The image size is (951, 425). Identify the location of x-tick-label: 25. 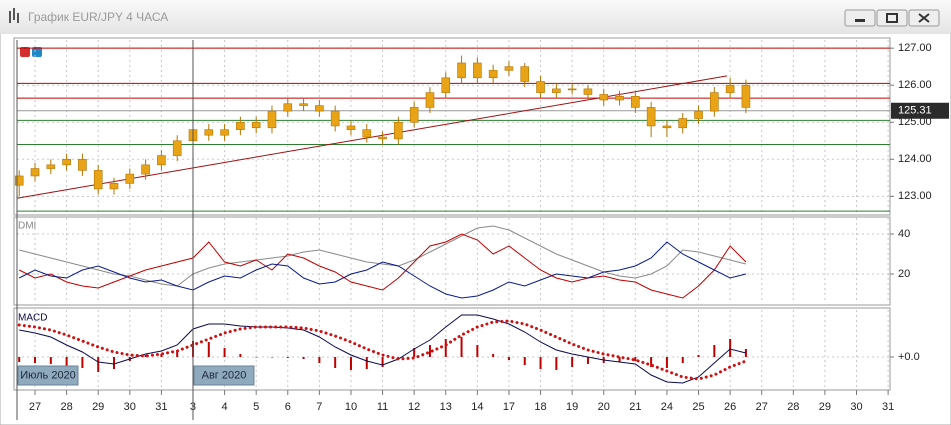
(698, 407).